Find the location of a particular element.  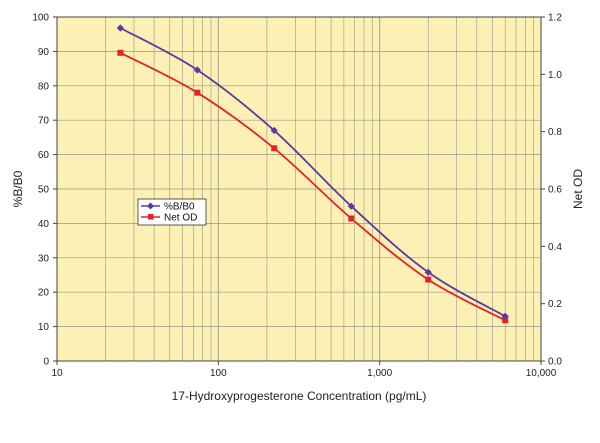

y-tick-label: 70 is located at coordinates (44, 121).